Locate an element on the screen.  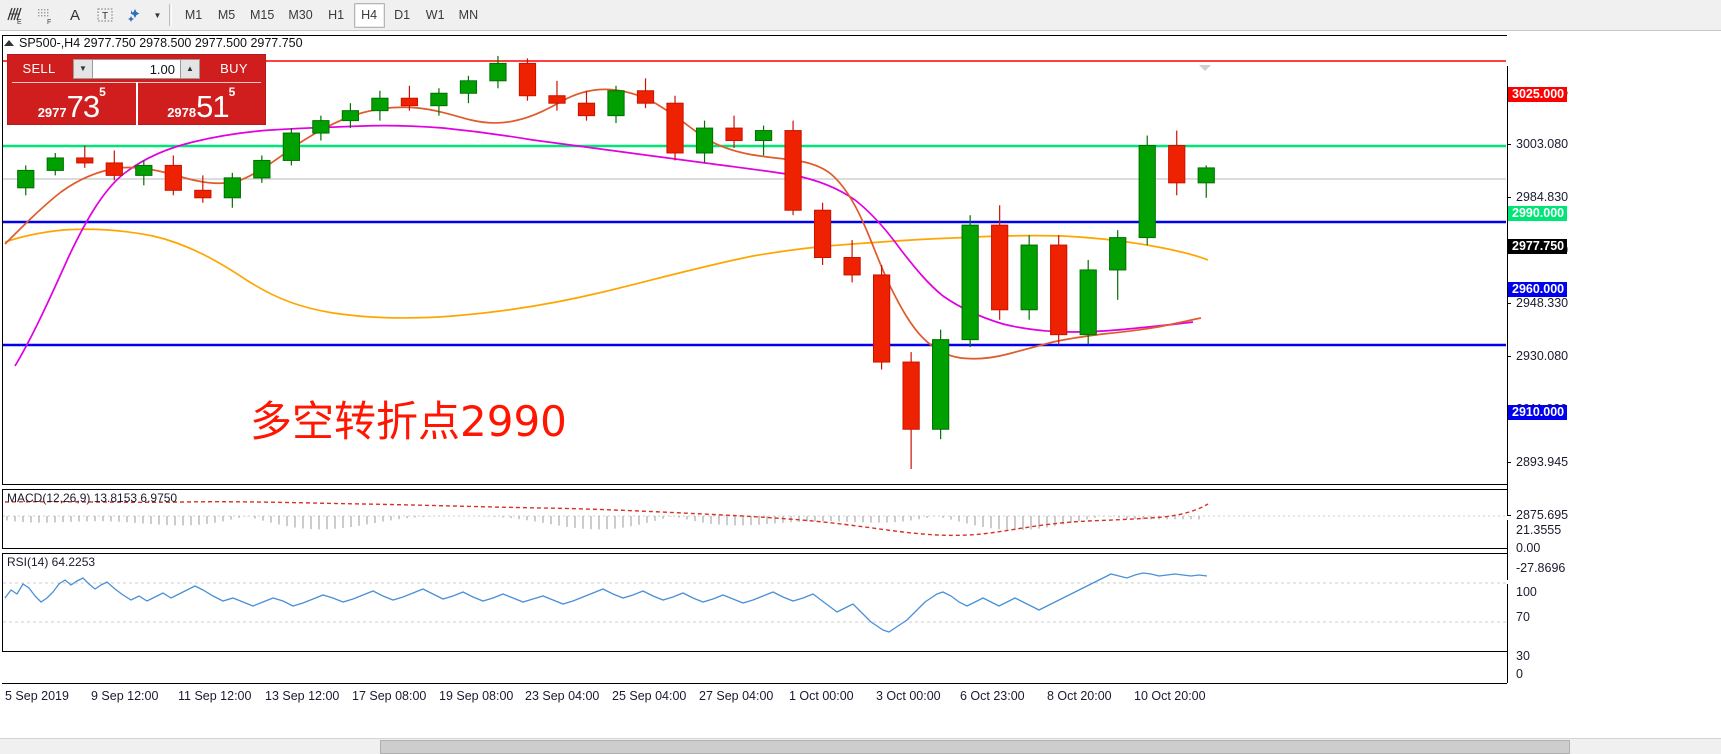
price-tick: 2875.695 is located at coordinates (1537, 515).